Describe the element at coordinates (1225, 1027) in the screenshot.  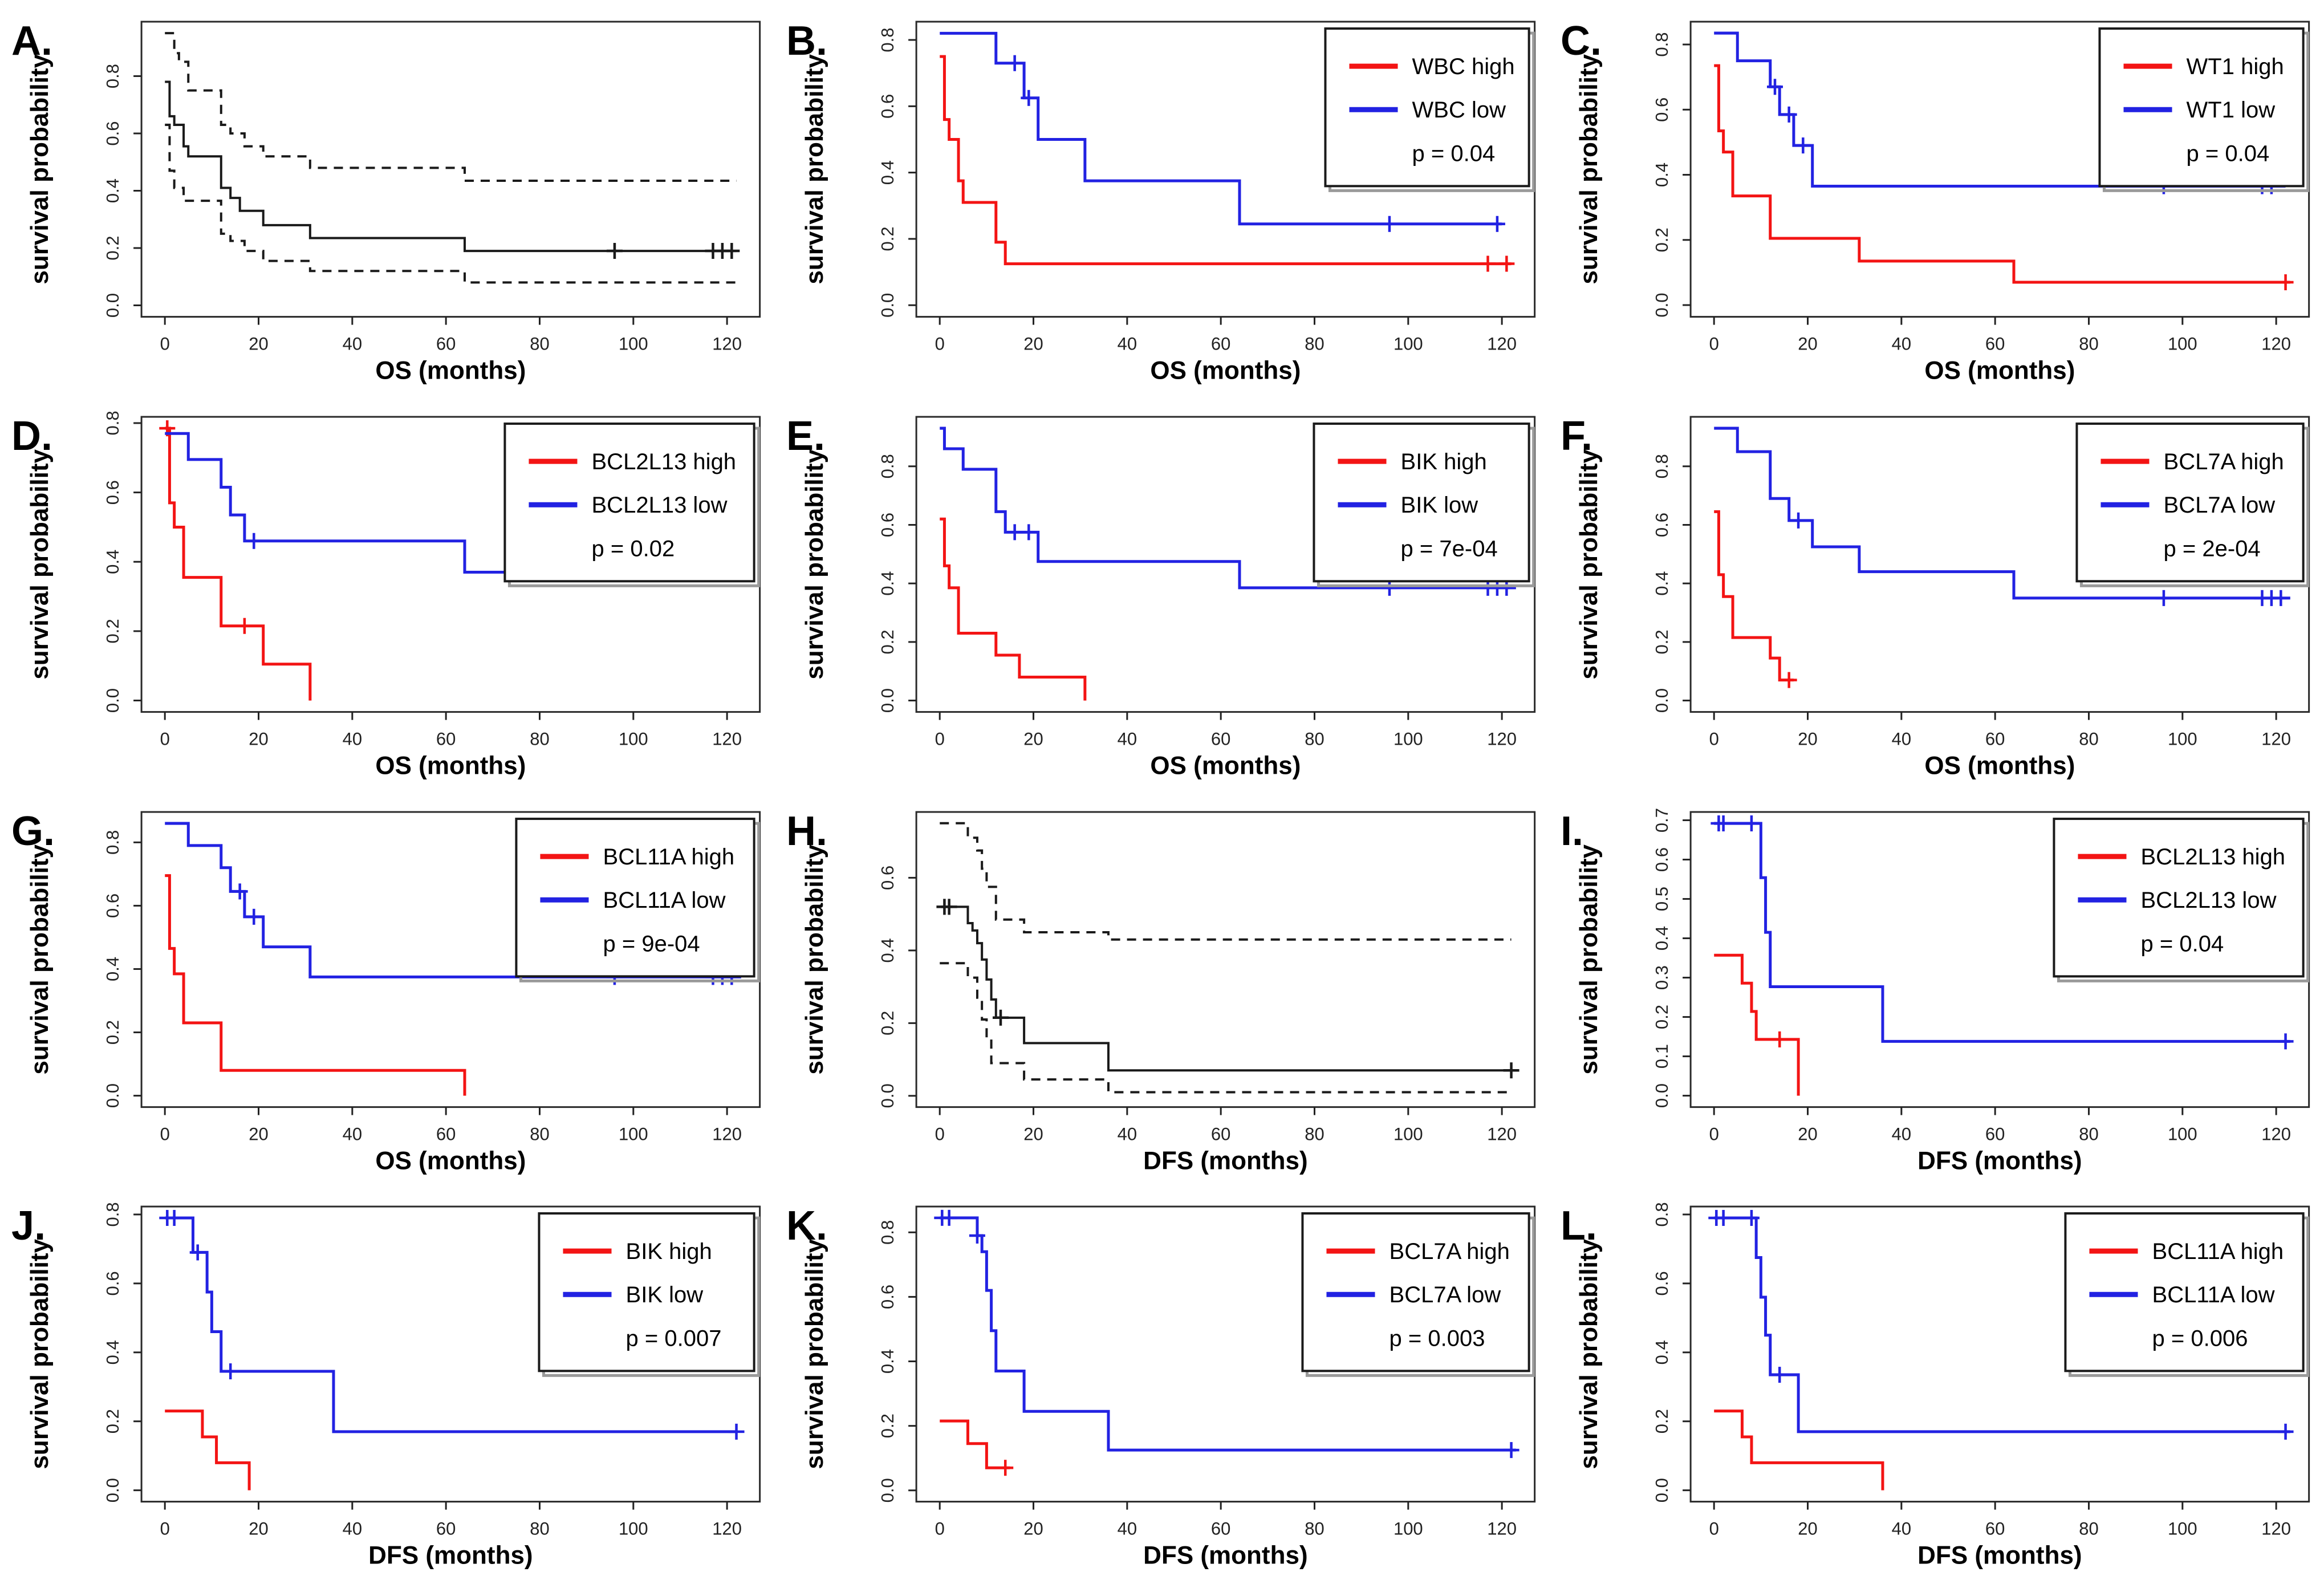
I see `series-lower-95-ci` at that location.